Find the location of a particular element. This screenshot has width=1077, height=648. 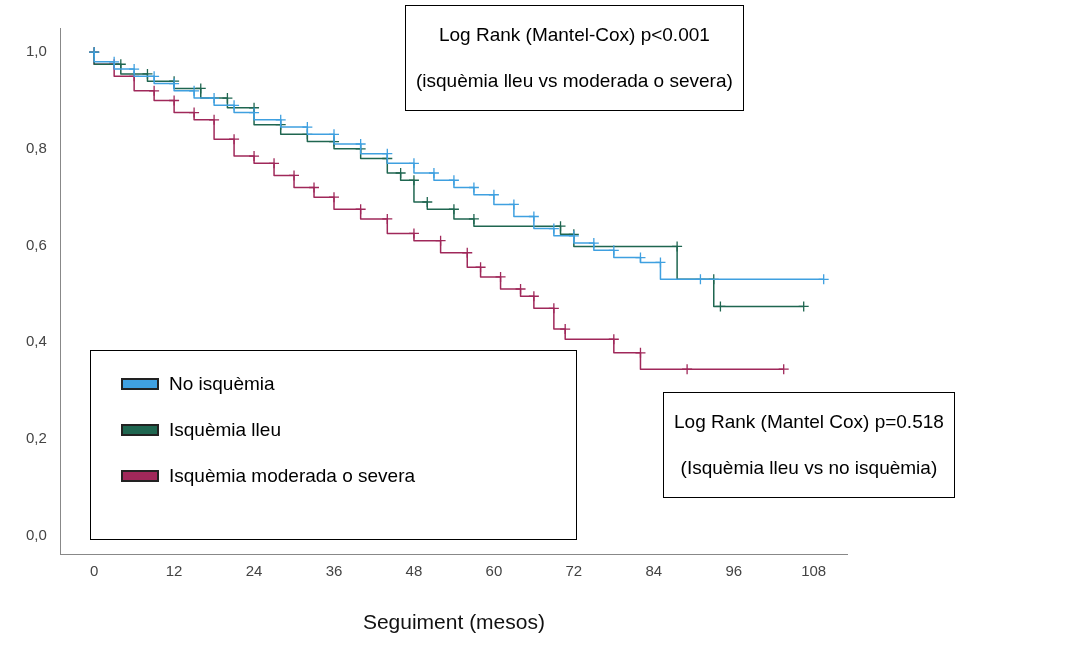

x-tick-label: 48 is located at coordinates (414, 570).